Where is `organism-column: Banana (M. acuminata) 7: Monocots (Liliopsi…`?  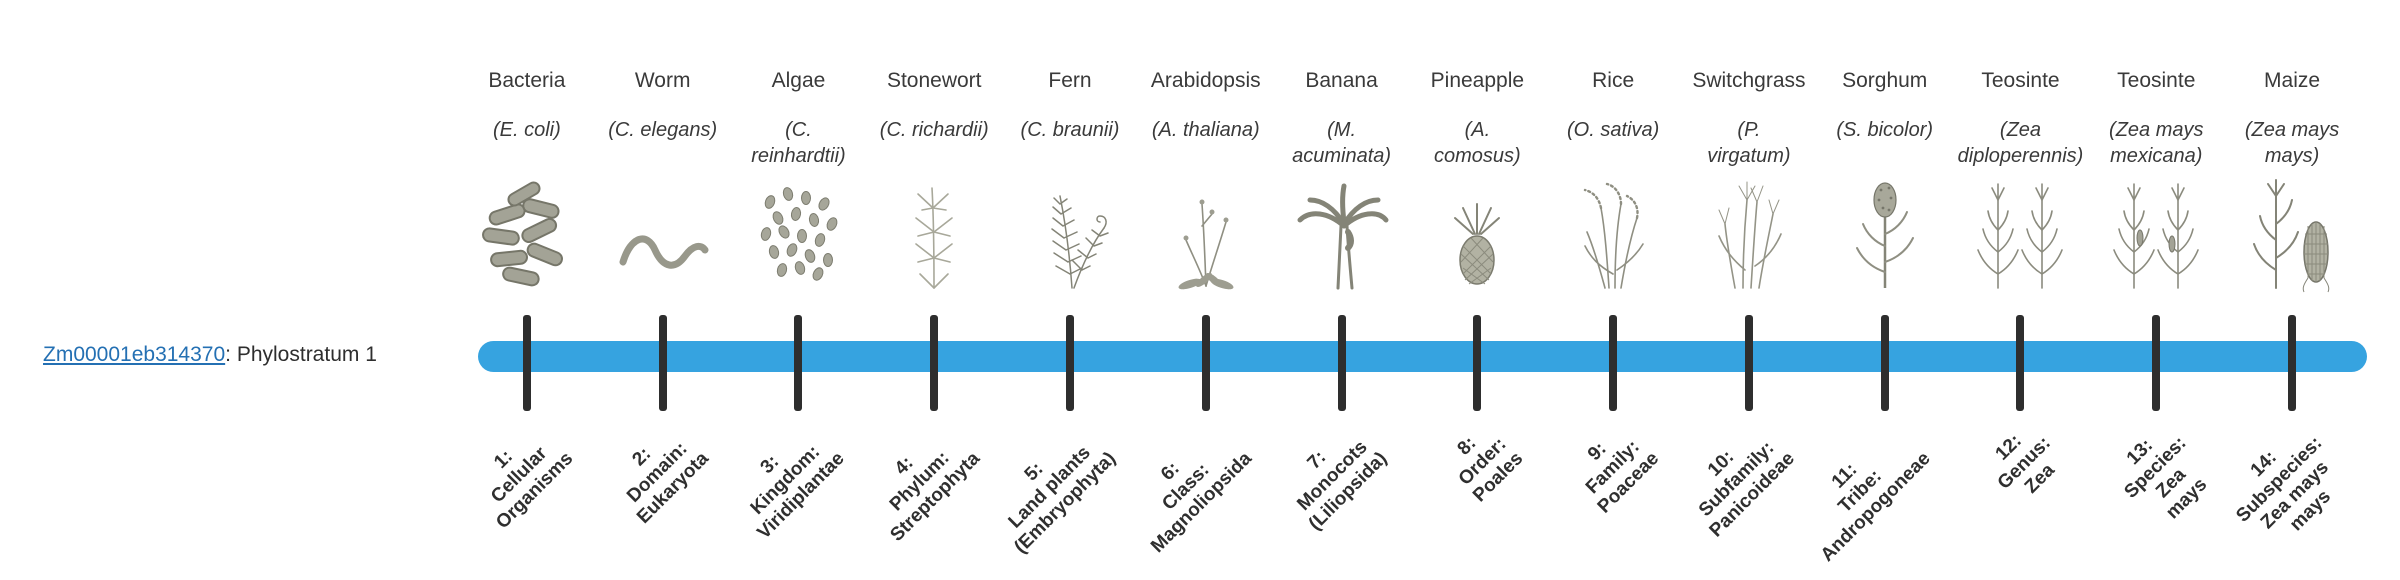 organism-column: Banana (M. acuminata) 7: Monocots (Liliopsi… is located at coordinates (1342, 290).